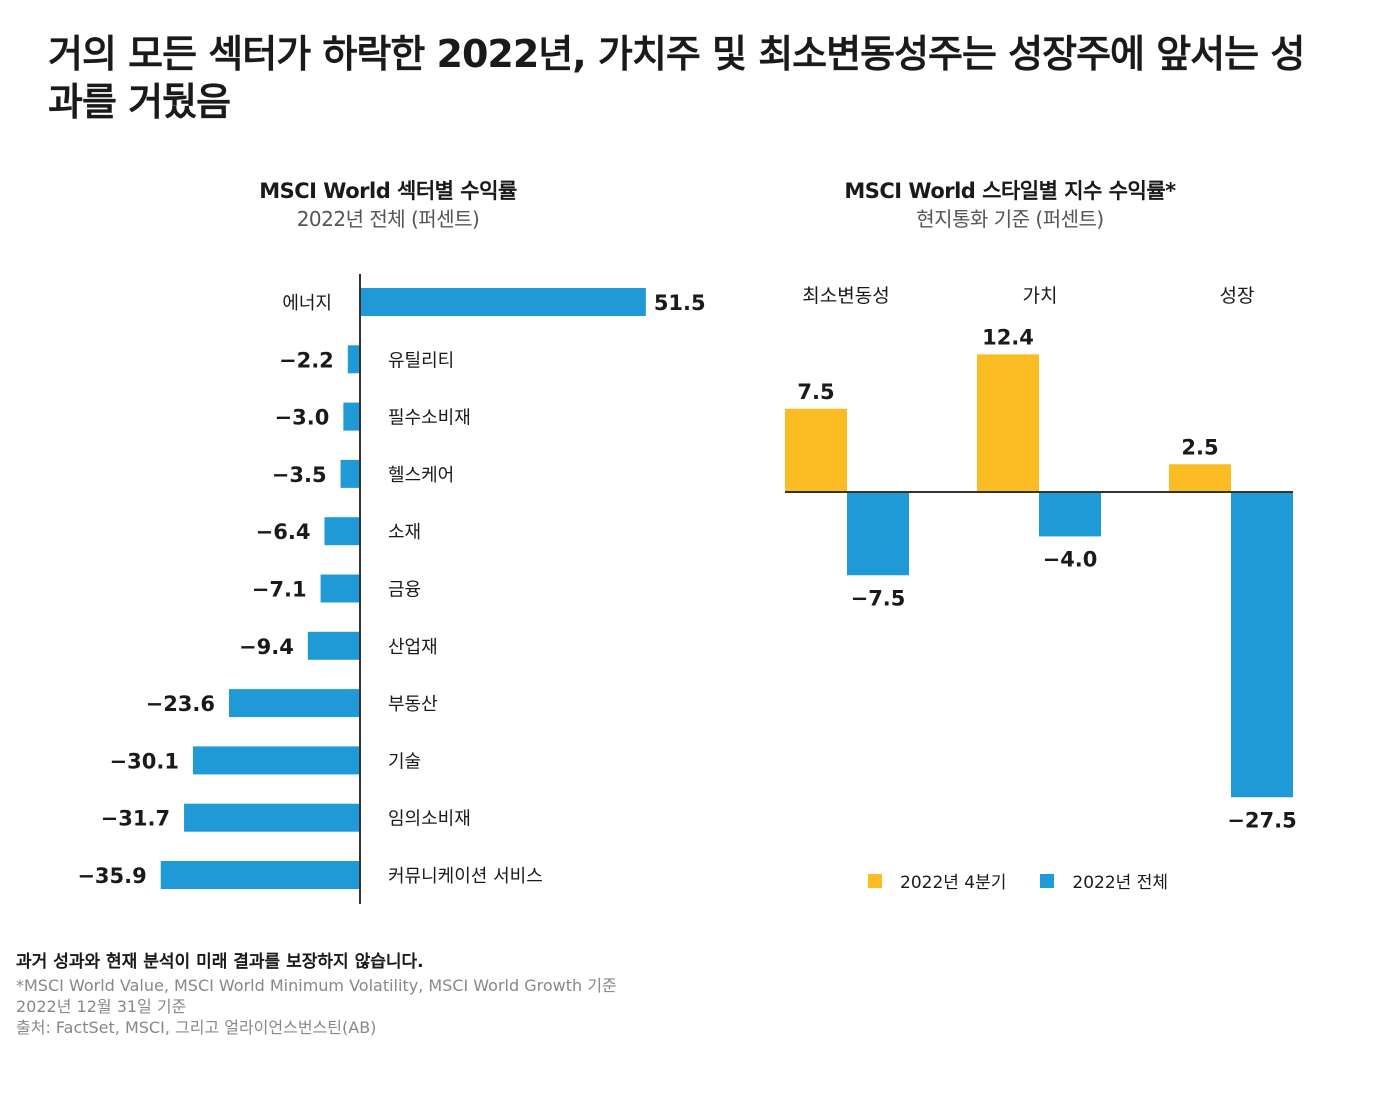 The image size is (1377, 1111). Describe the element at coordinates (953, 883) in the screenshot. I see `legend-label-q4: 2022년 4분기` at that location.